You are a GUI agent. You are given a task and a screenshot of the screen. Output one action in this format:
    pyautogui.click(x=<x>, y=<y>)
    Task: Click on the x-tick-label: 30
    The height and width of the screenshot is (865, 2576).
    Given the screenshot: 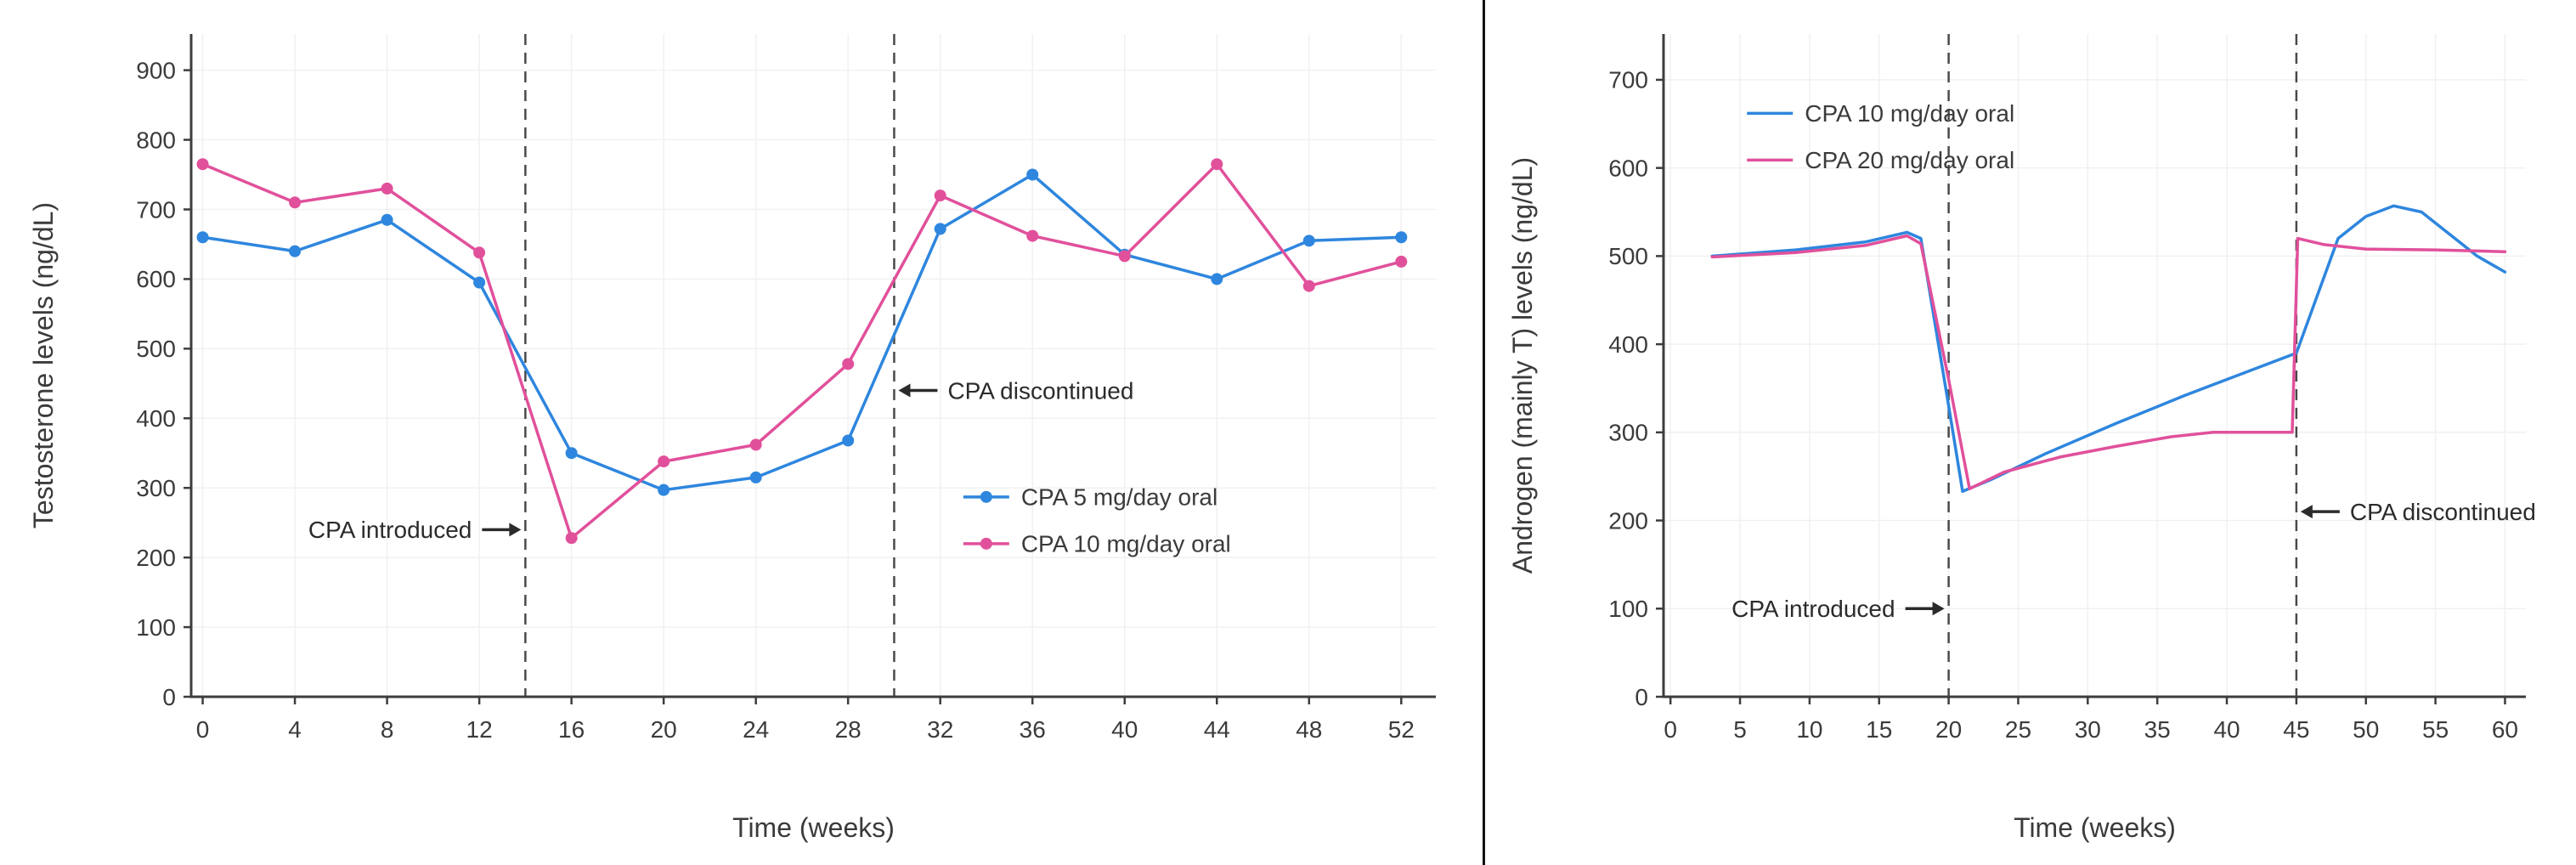 What is the action you would take?
    pyautogui.click(x=2088, y=729)
    